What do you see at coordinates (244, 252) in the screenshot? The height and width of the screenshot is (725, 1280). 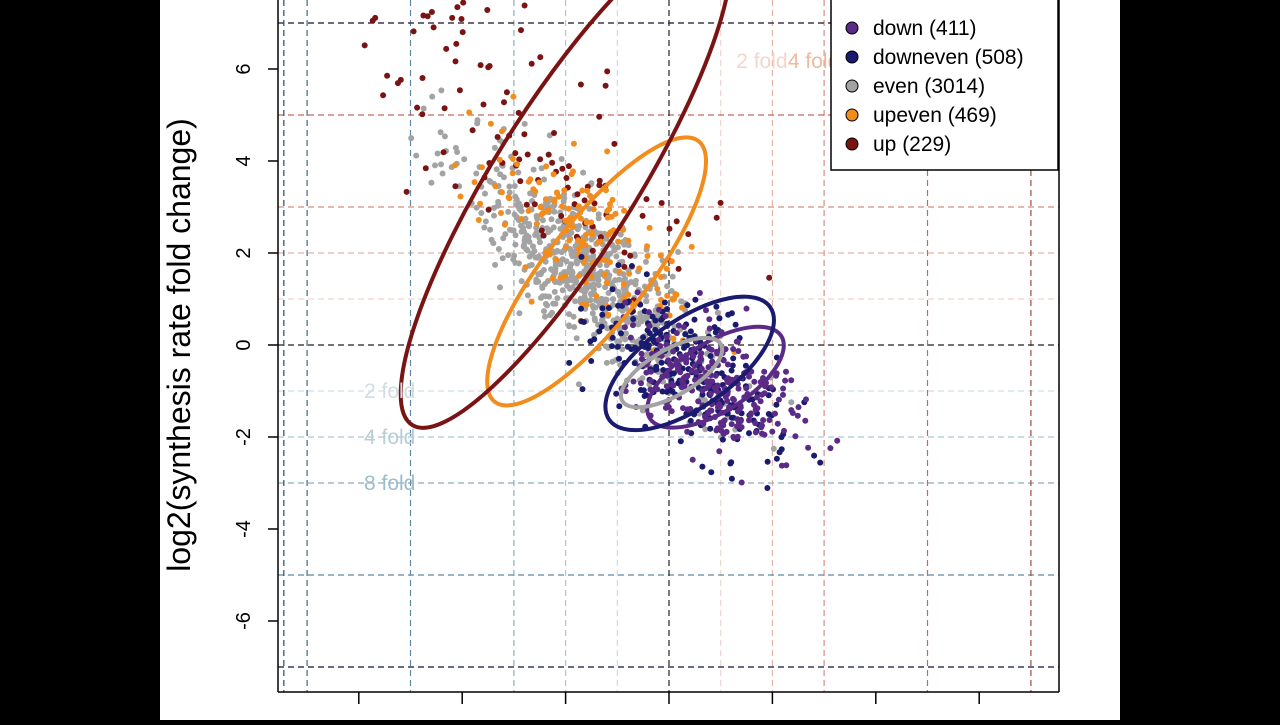 I see `y-tick-label: 2` at bounding box center [244, 252].